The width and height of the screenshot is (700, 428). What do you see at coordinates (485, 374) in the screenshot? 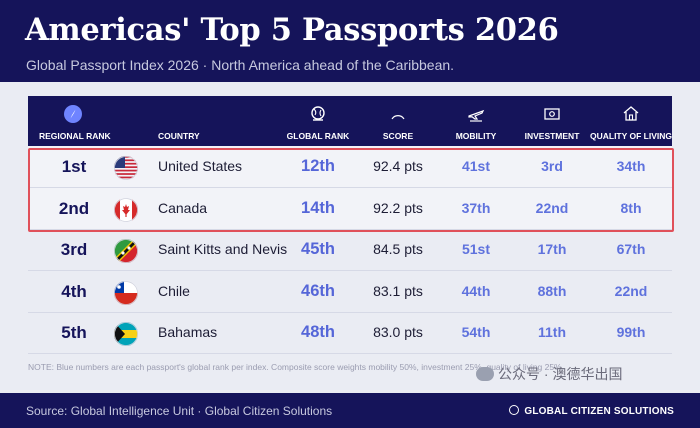
I see `wechat-icon` at bounding box center [485, 374].